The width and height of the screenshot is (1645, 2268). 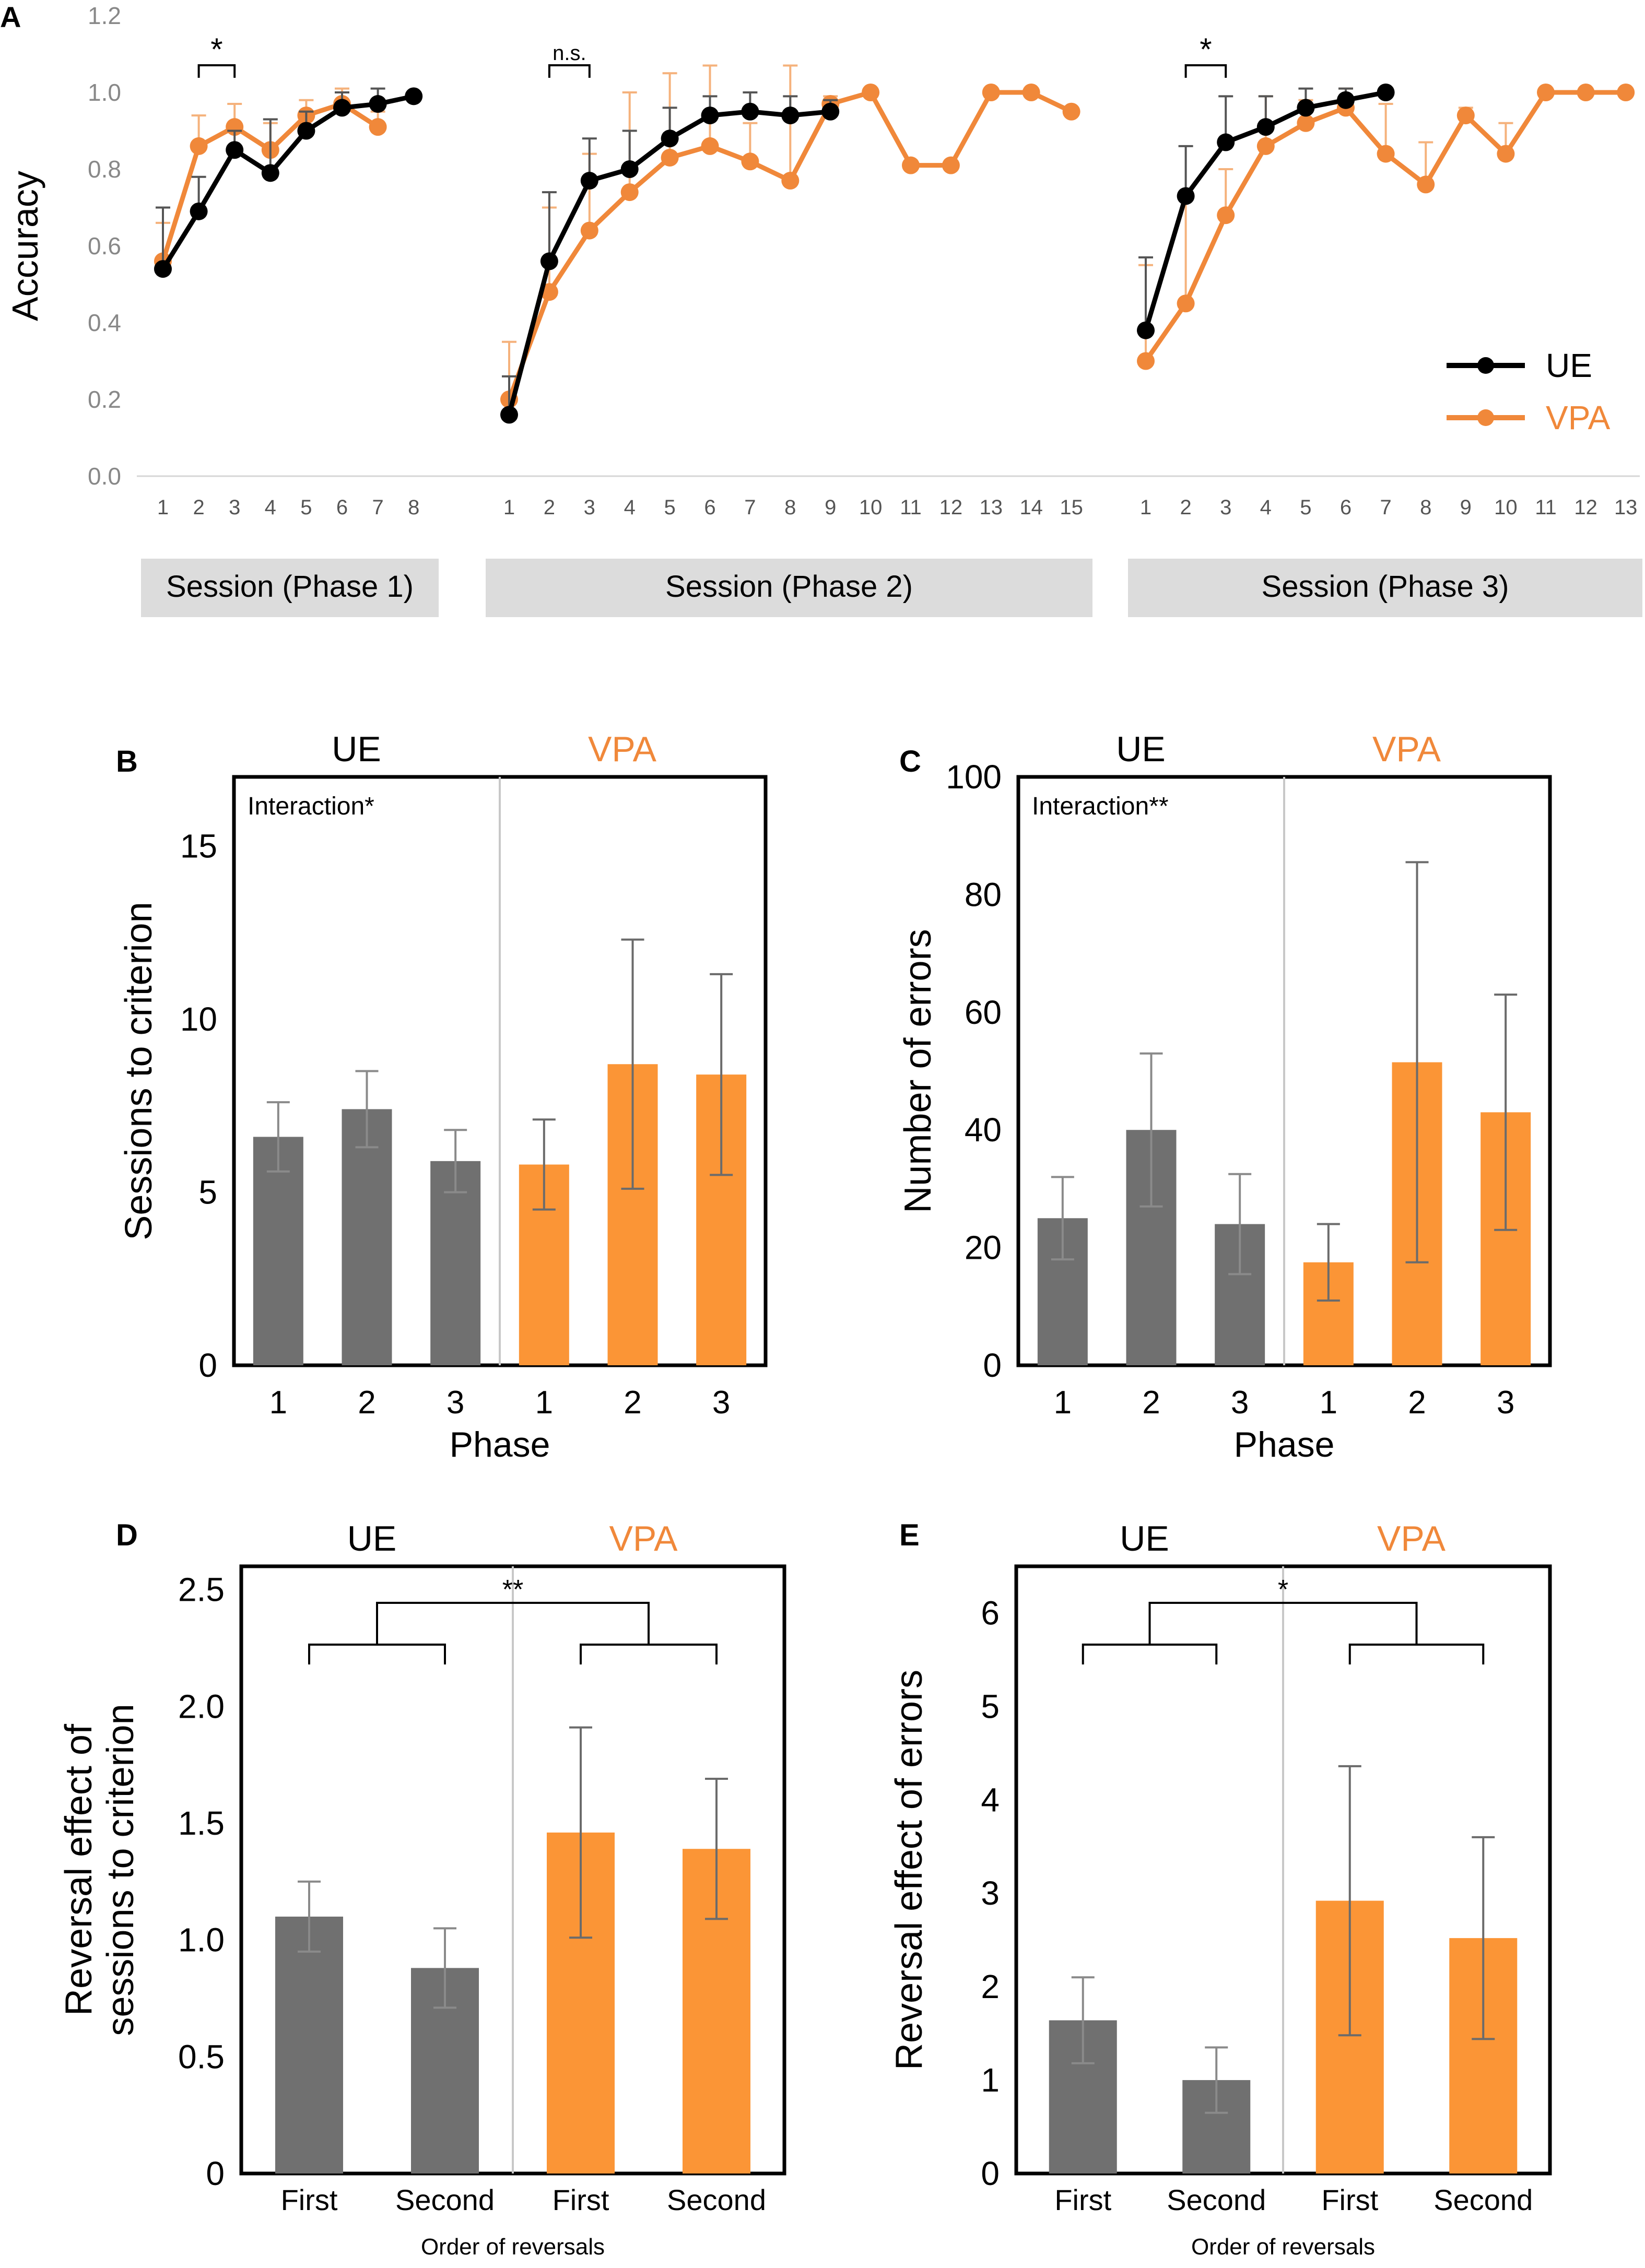 What do you see at coordinates (11, 17) in the screenshot?
I see `panel-letter-a: A` at bounding box center [11, 17].